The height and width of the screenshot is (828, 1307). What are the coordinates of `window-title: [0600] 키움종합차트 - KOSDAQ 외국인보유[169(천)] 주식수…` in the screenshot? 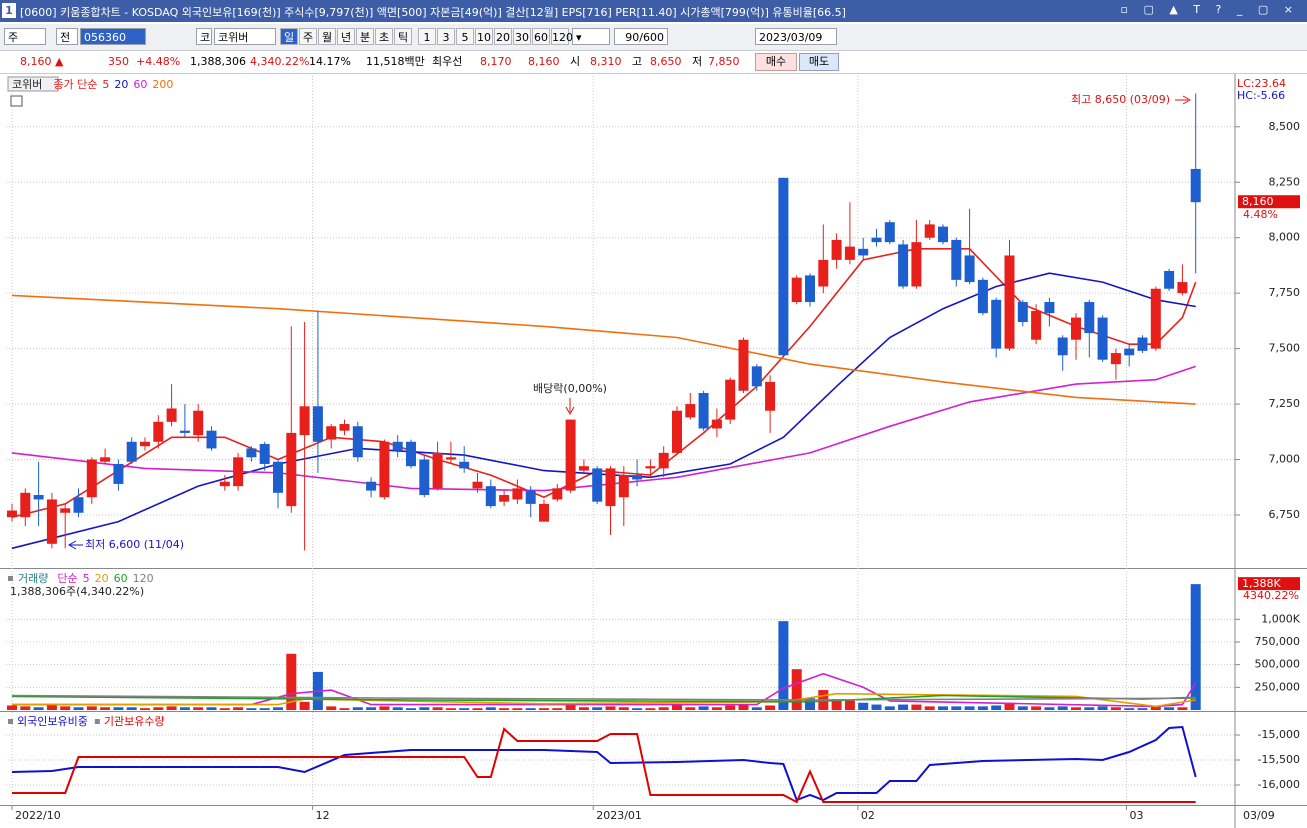 It's located at (433, 12).